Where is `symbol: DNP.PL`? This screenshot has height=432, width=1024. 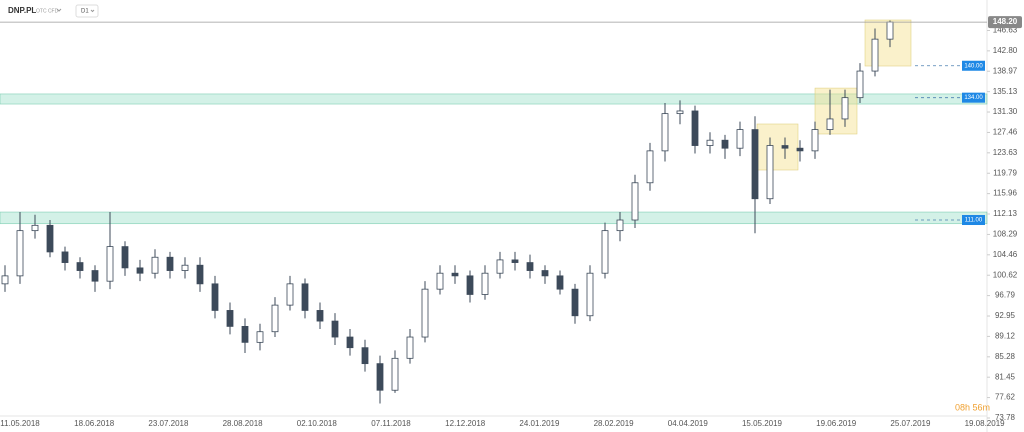 symbol: DNP.PL is located at coordinates (22, 10).